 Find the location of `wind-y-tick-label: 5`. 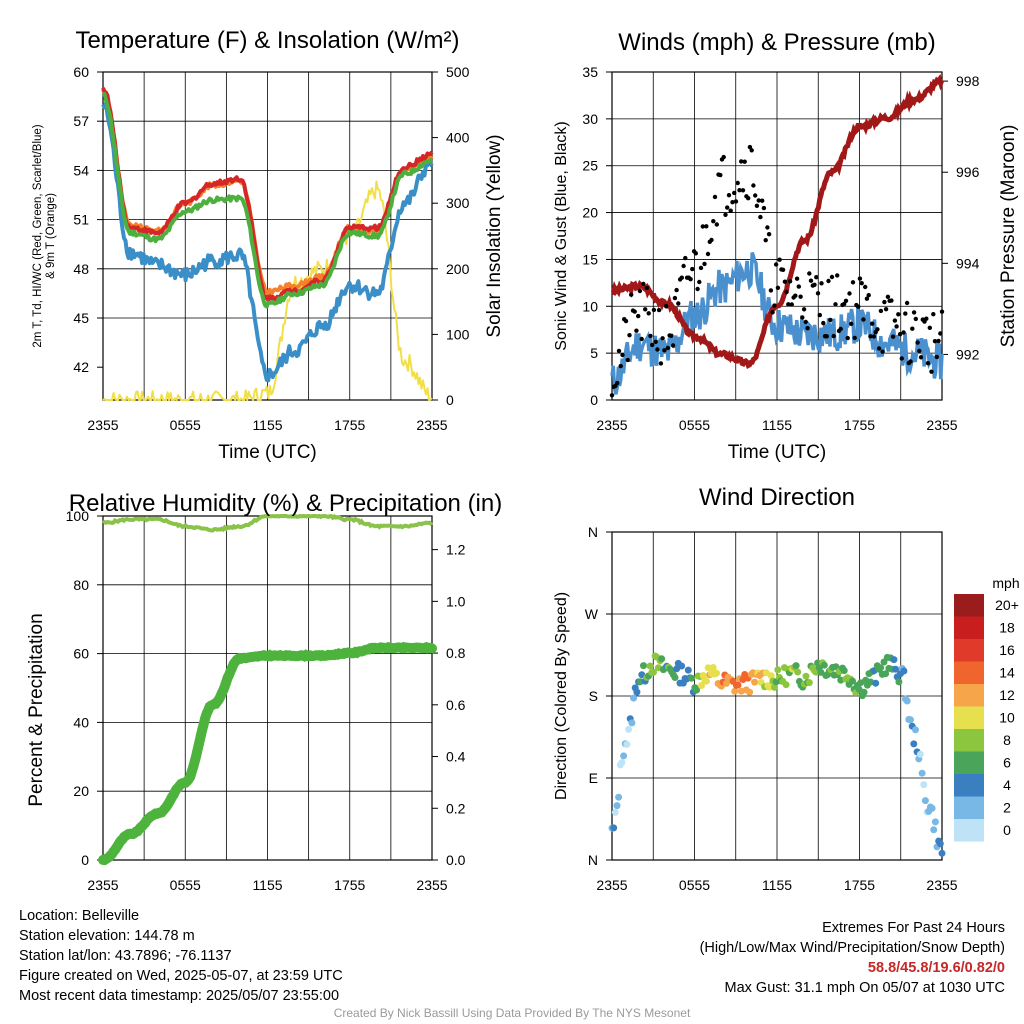

wind-y-tick-label: 5 is located at coordinates (594, 353).